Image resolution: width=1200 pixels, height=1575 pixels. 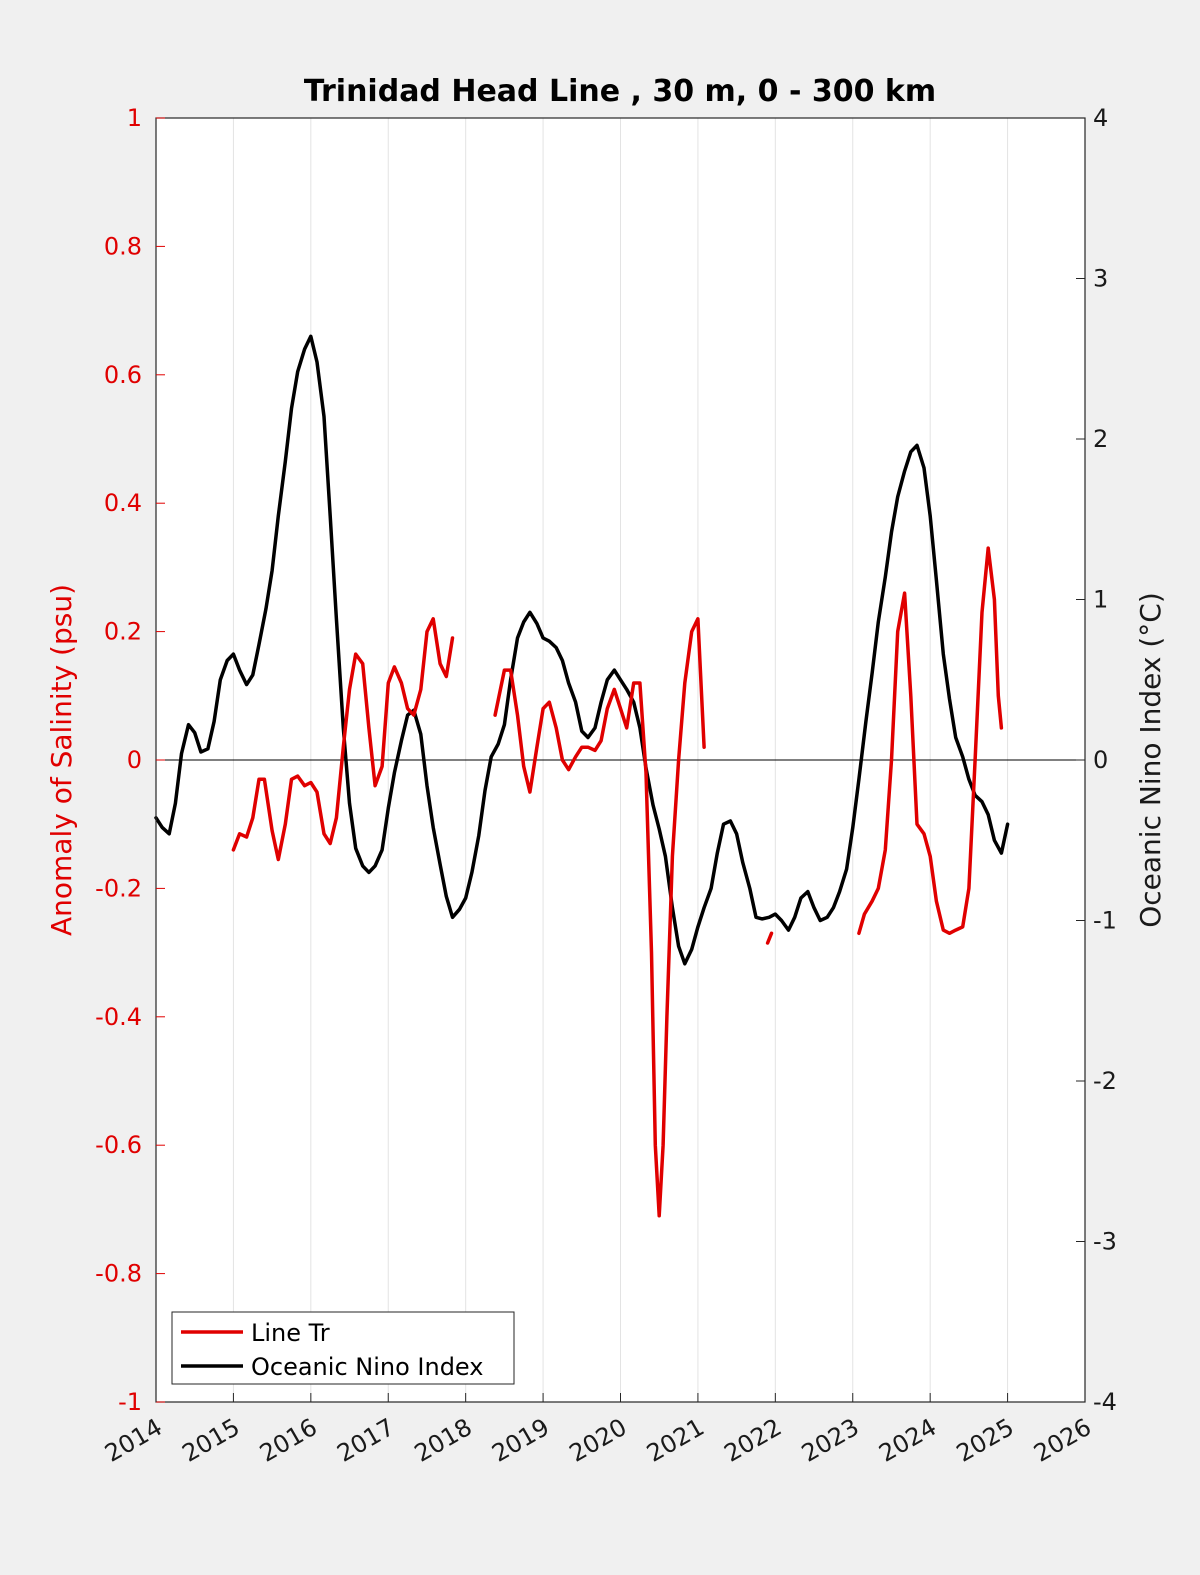 I want to click on right-tick-label: 3, so click(x=1100, y=279).